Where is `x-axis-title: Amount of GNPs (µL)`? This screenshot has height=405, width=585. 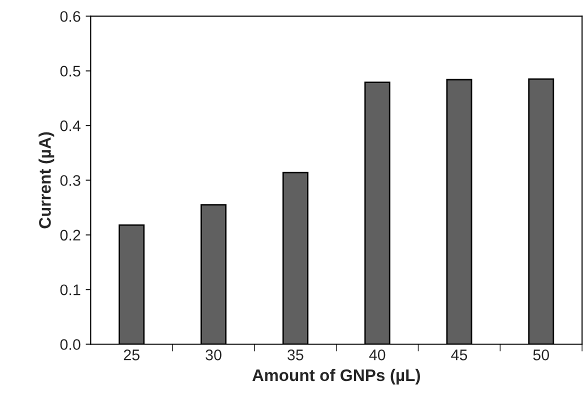 x-axis-title: Amount of GNPs (µL) is located at coordinates (336, 376).